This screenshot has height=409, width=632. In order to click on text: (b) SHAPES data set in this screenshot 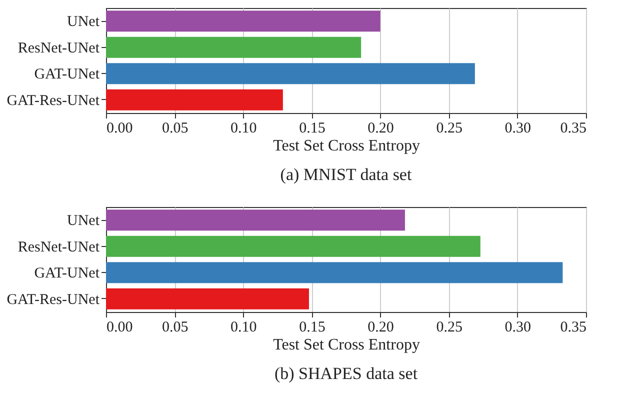, I will do `click(346, 373)`.